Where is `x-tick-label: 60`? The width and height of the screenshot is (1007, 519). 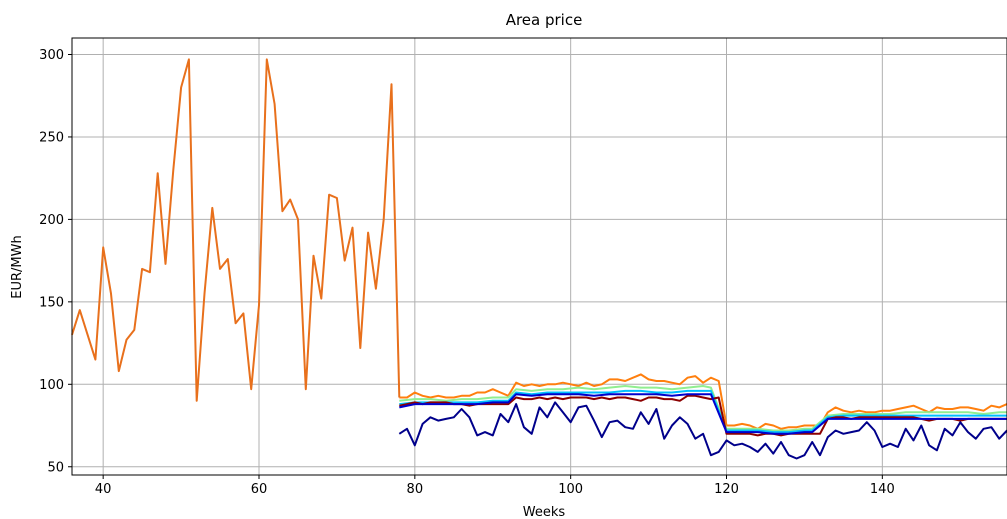
x-tick-label: 60 is located at coordinates (259, 489).